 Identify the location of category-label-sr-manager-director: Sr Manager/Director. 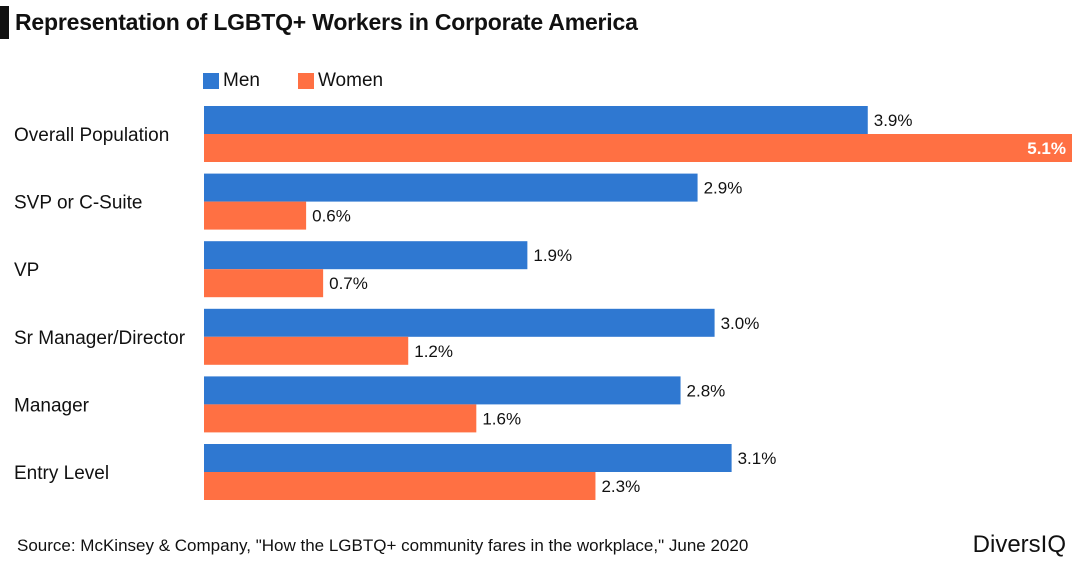
(100, 338).